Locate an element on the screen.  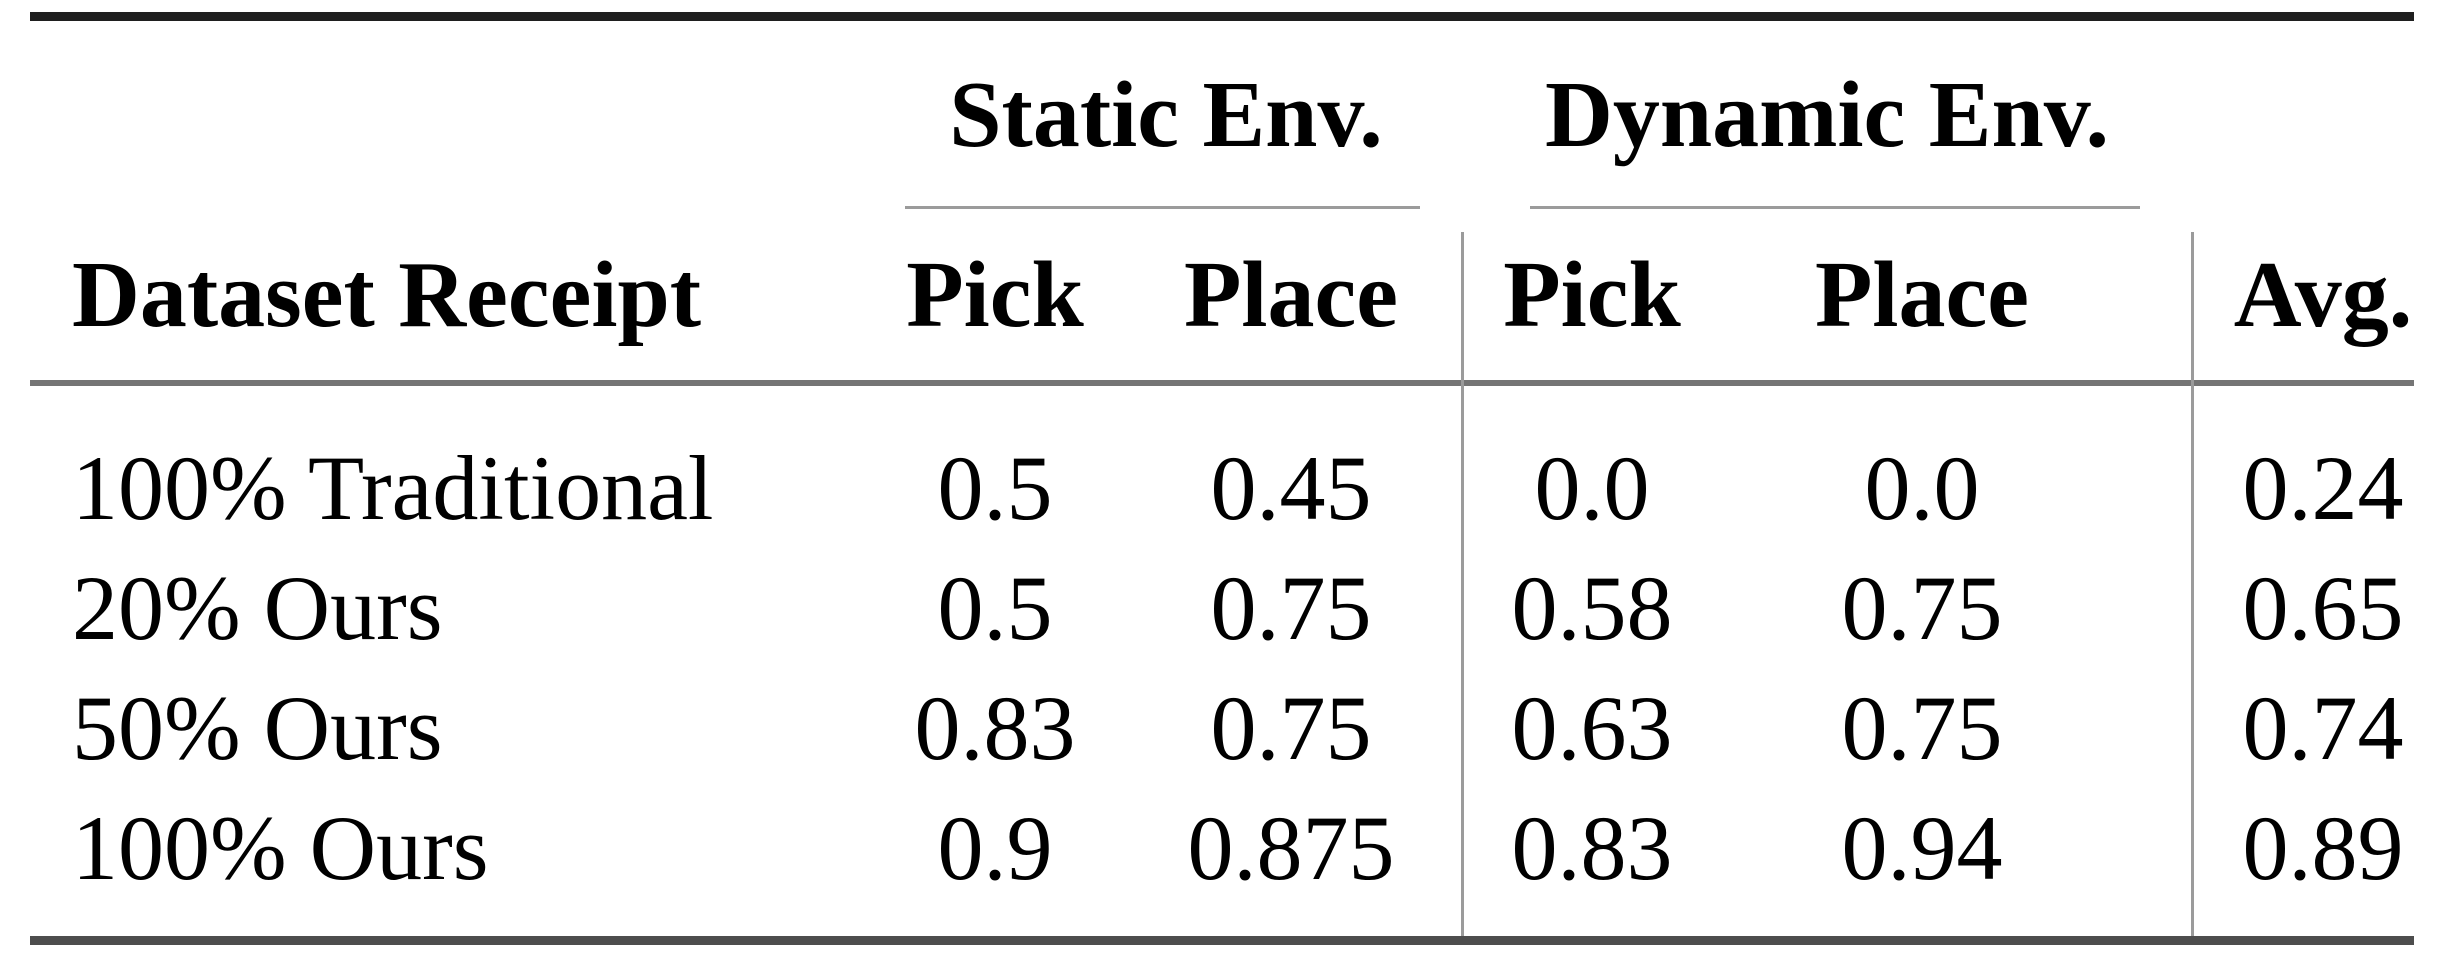
cell-avg: 0.74 is located at coordinates (2323, 728).